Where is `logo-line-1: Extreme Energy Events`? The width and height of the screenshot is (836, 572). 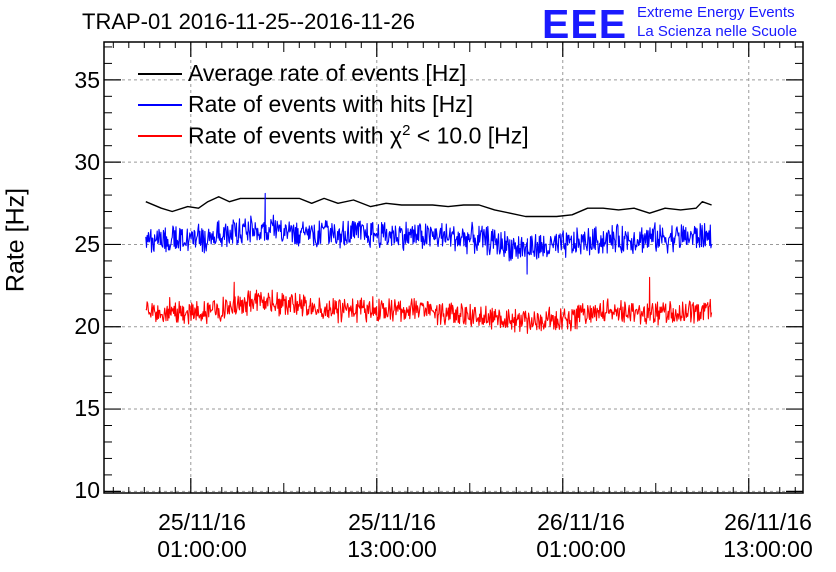
logo-line-1: Extreme Energy Events is located at coordinates (716, 12).